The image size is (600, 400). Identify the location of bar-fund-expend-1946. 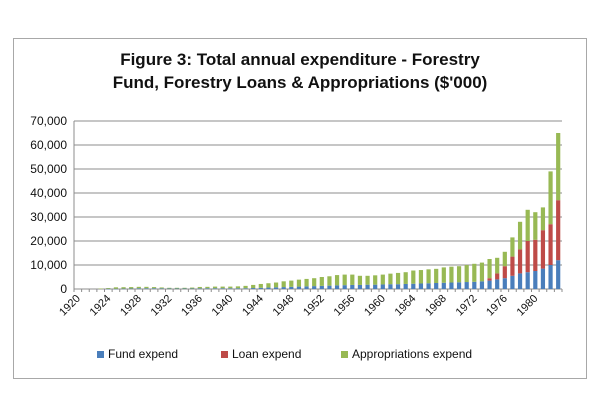
(276, 288).